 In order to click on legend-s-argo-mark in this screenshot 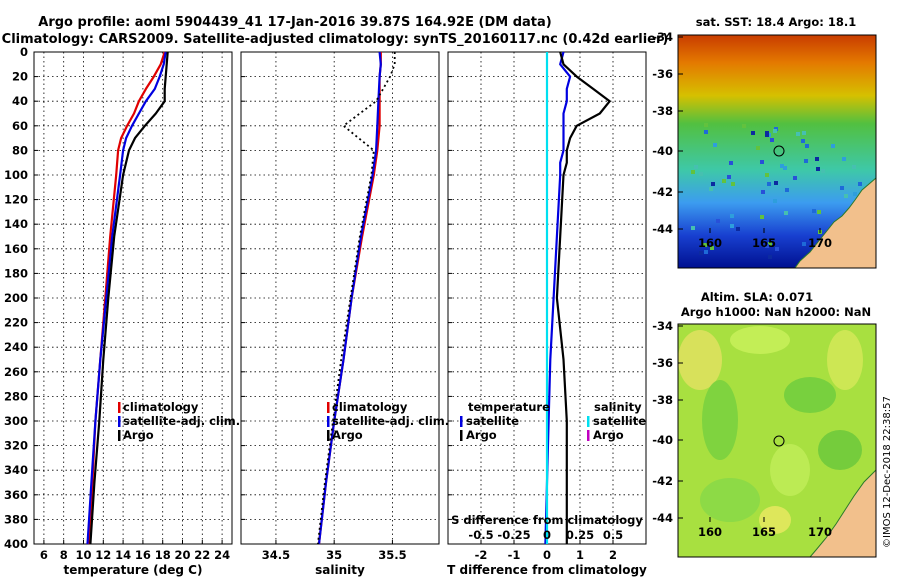, I will do `click(588, 435)`.